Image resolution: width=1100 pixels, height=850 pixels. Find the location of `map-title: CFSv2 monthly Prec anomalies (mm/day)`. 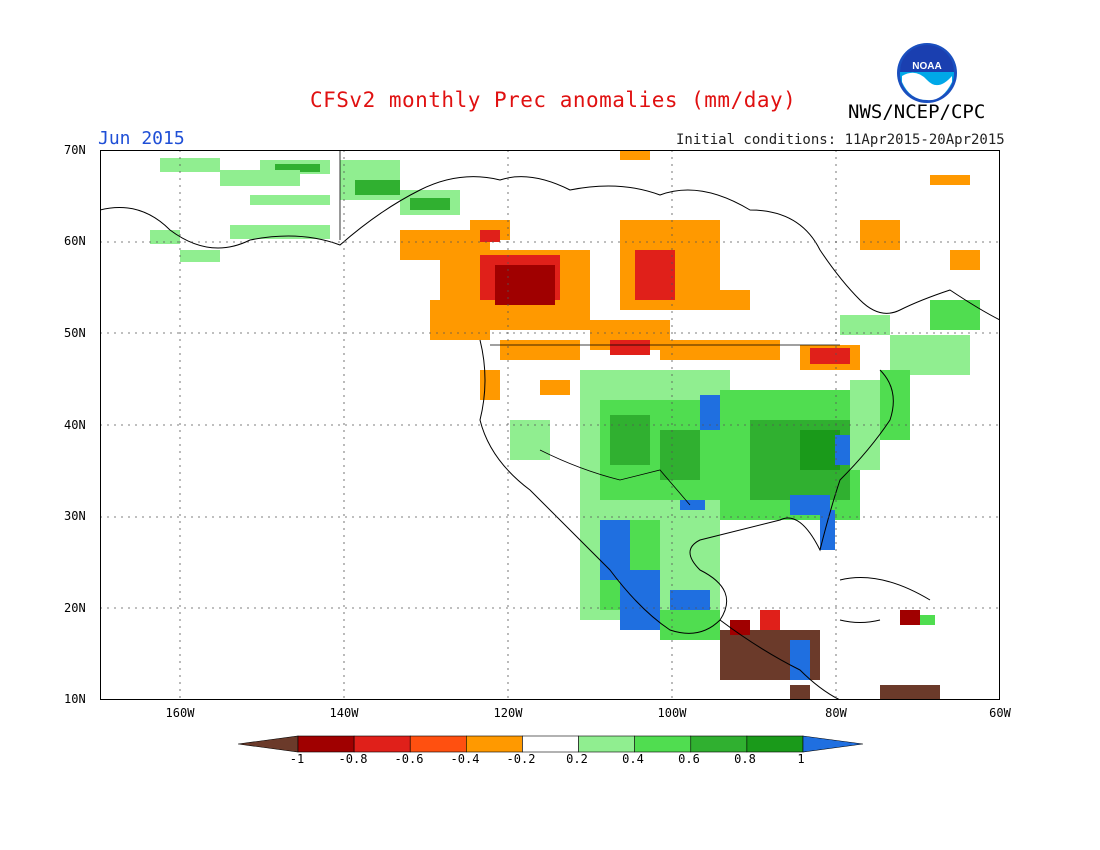

map-title: CFSv2 monthly Prec anomalies (mm/day) is located at coordinates (553, 100).